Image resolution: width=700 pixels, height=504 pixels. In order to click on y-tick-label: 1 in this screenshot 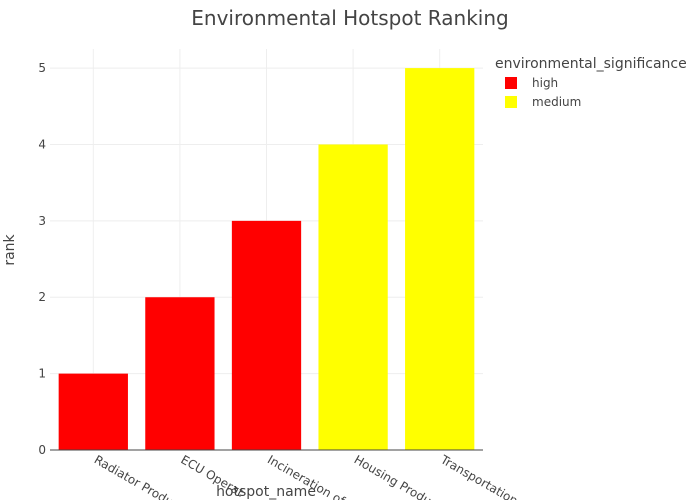, I will do `click(42, 374)`.